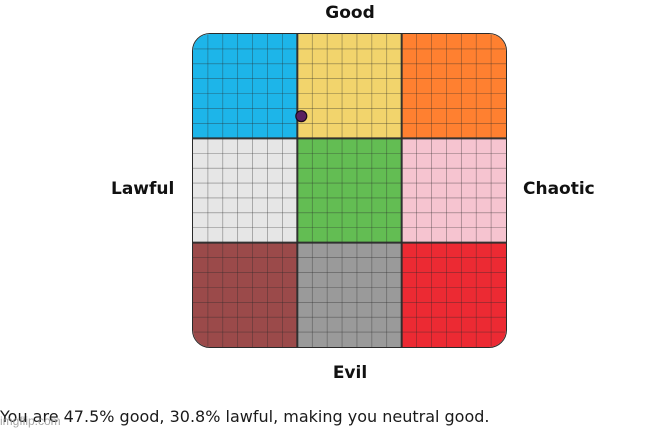  I want to click on alignment-marker, so click(301, 116).